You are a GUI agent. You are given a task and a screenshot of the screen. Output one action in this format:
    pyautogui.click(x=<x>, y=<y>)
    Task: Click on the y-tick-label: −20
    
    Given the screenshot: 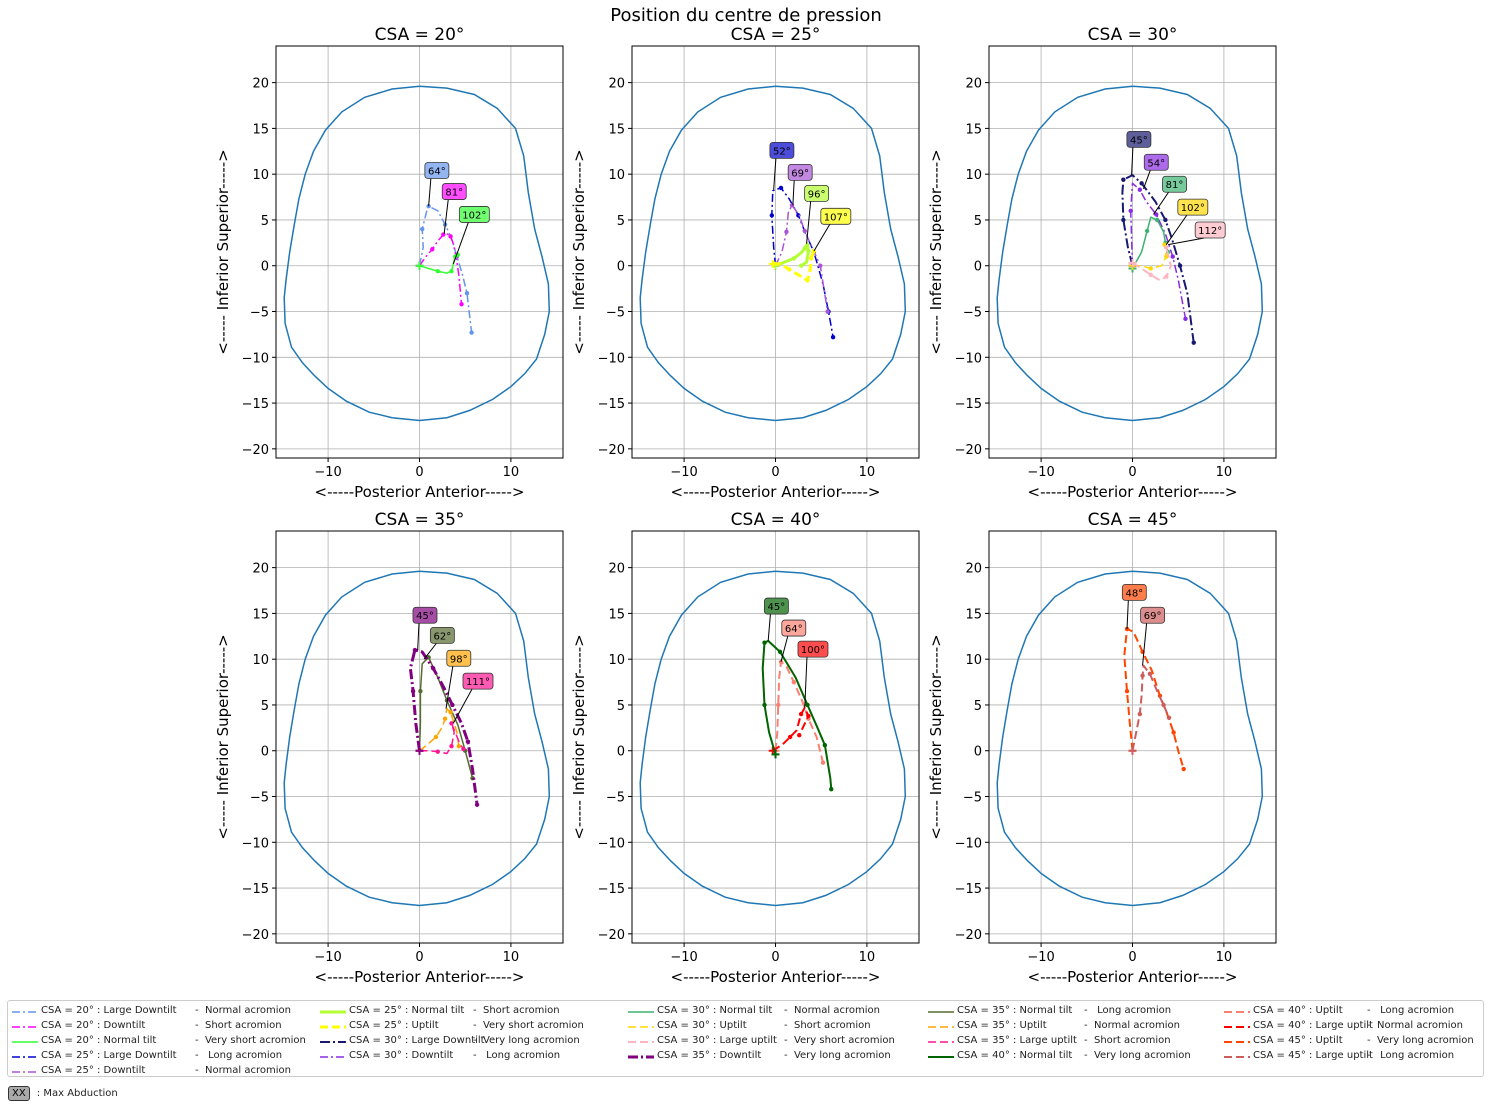 What is the action you would take?
    pyautogui.click(x=611, y=450)
    